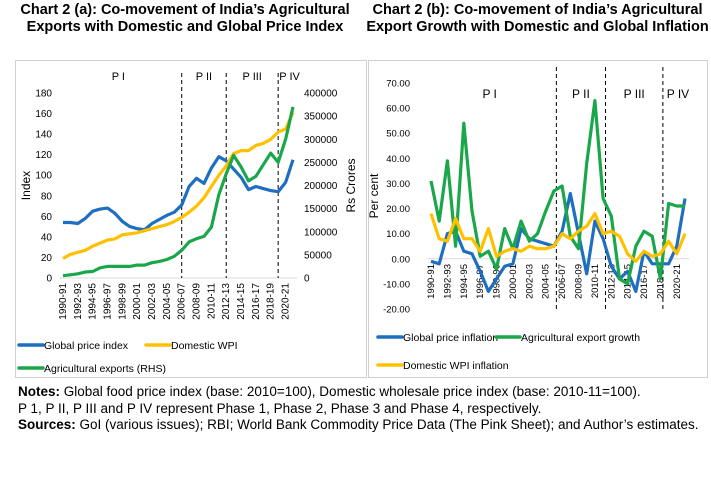 This screenshot has height=488, width=711. I want to click on legend-label: Agricultural export growth, so click(580, 338).